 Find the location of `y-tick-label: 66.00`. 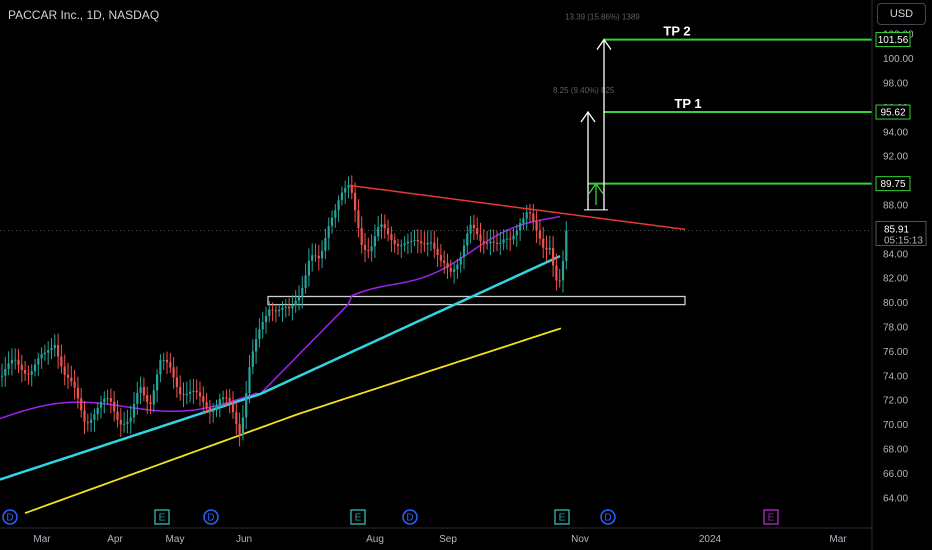

y-tick-label: 66.00 is located at coordinates (895, 474).